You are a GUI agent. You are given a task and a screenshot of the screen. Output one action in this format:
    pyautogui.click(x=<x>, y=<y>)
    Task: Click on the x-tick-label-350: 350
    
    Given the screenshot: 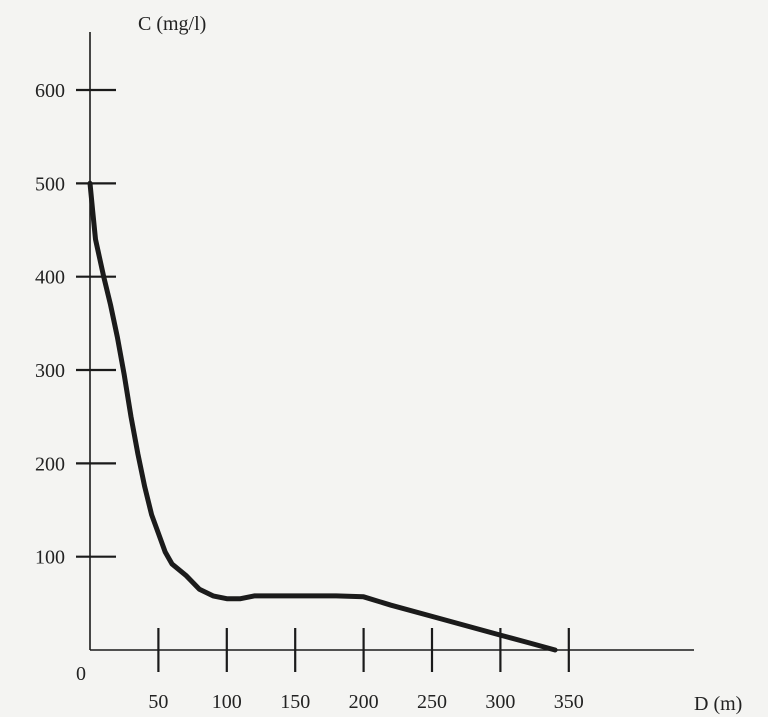 What is the action you would take?
    pyautogui.click(x=569, y=702)
    